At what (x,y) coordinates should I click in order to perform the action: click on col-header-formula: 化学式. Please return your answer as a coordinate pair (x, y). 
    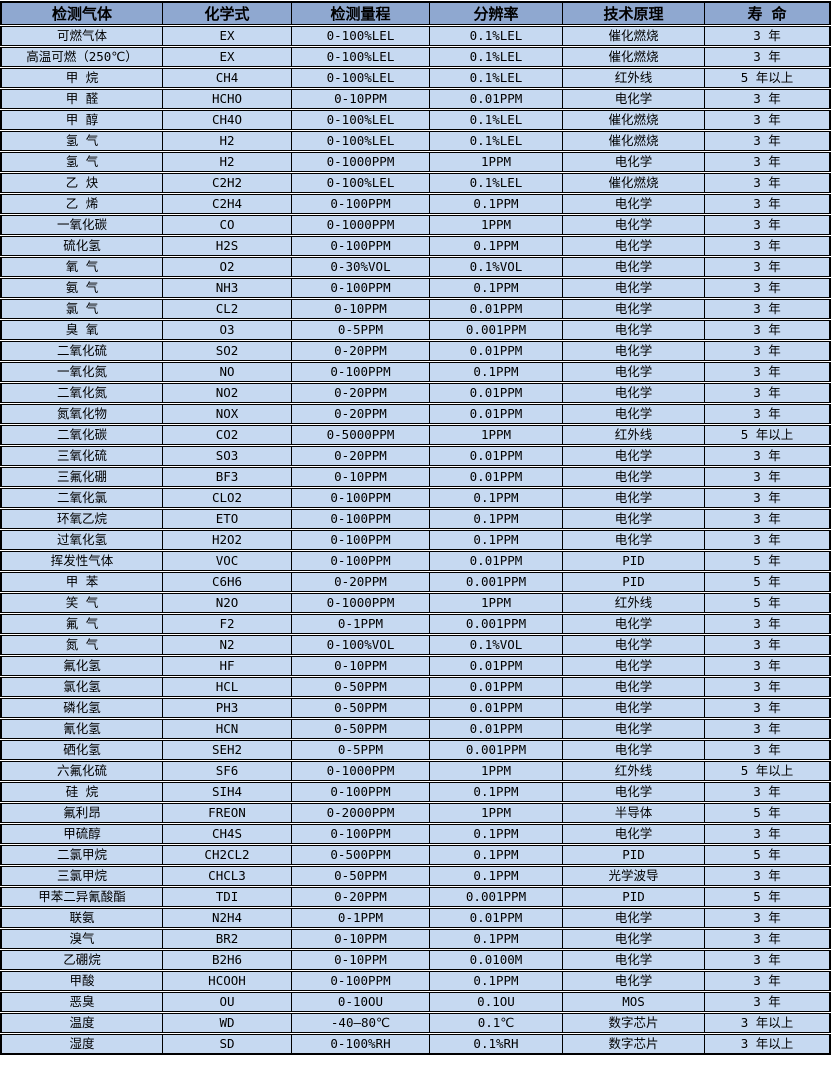
    Looking at the image, I should click on (227, 13).